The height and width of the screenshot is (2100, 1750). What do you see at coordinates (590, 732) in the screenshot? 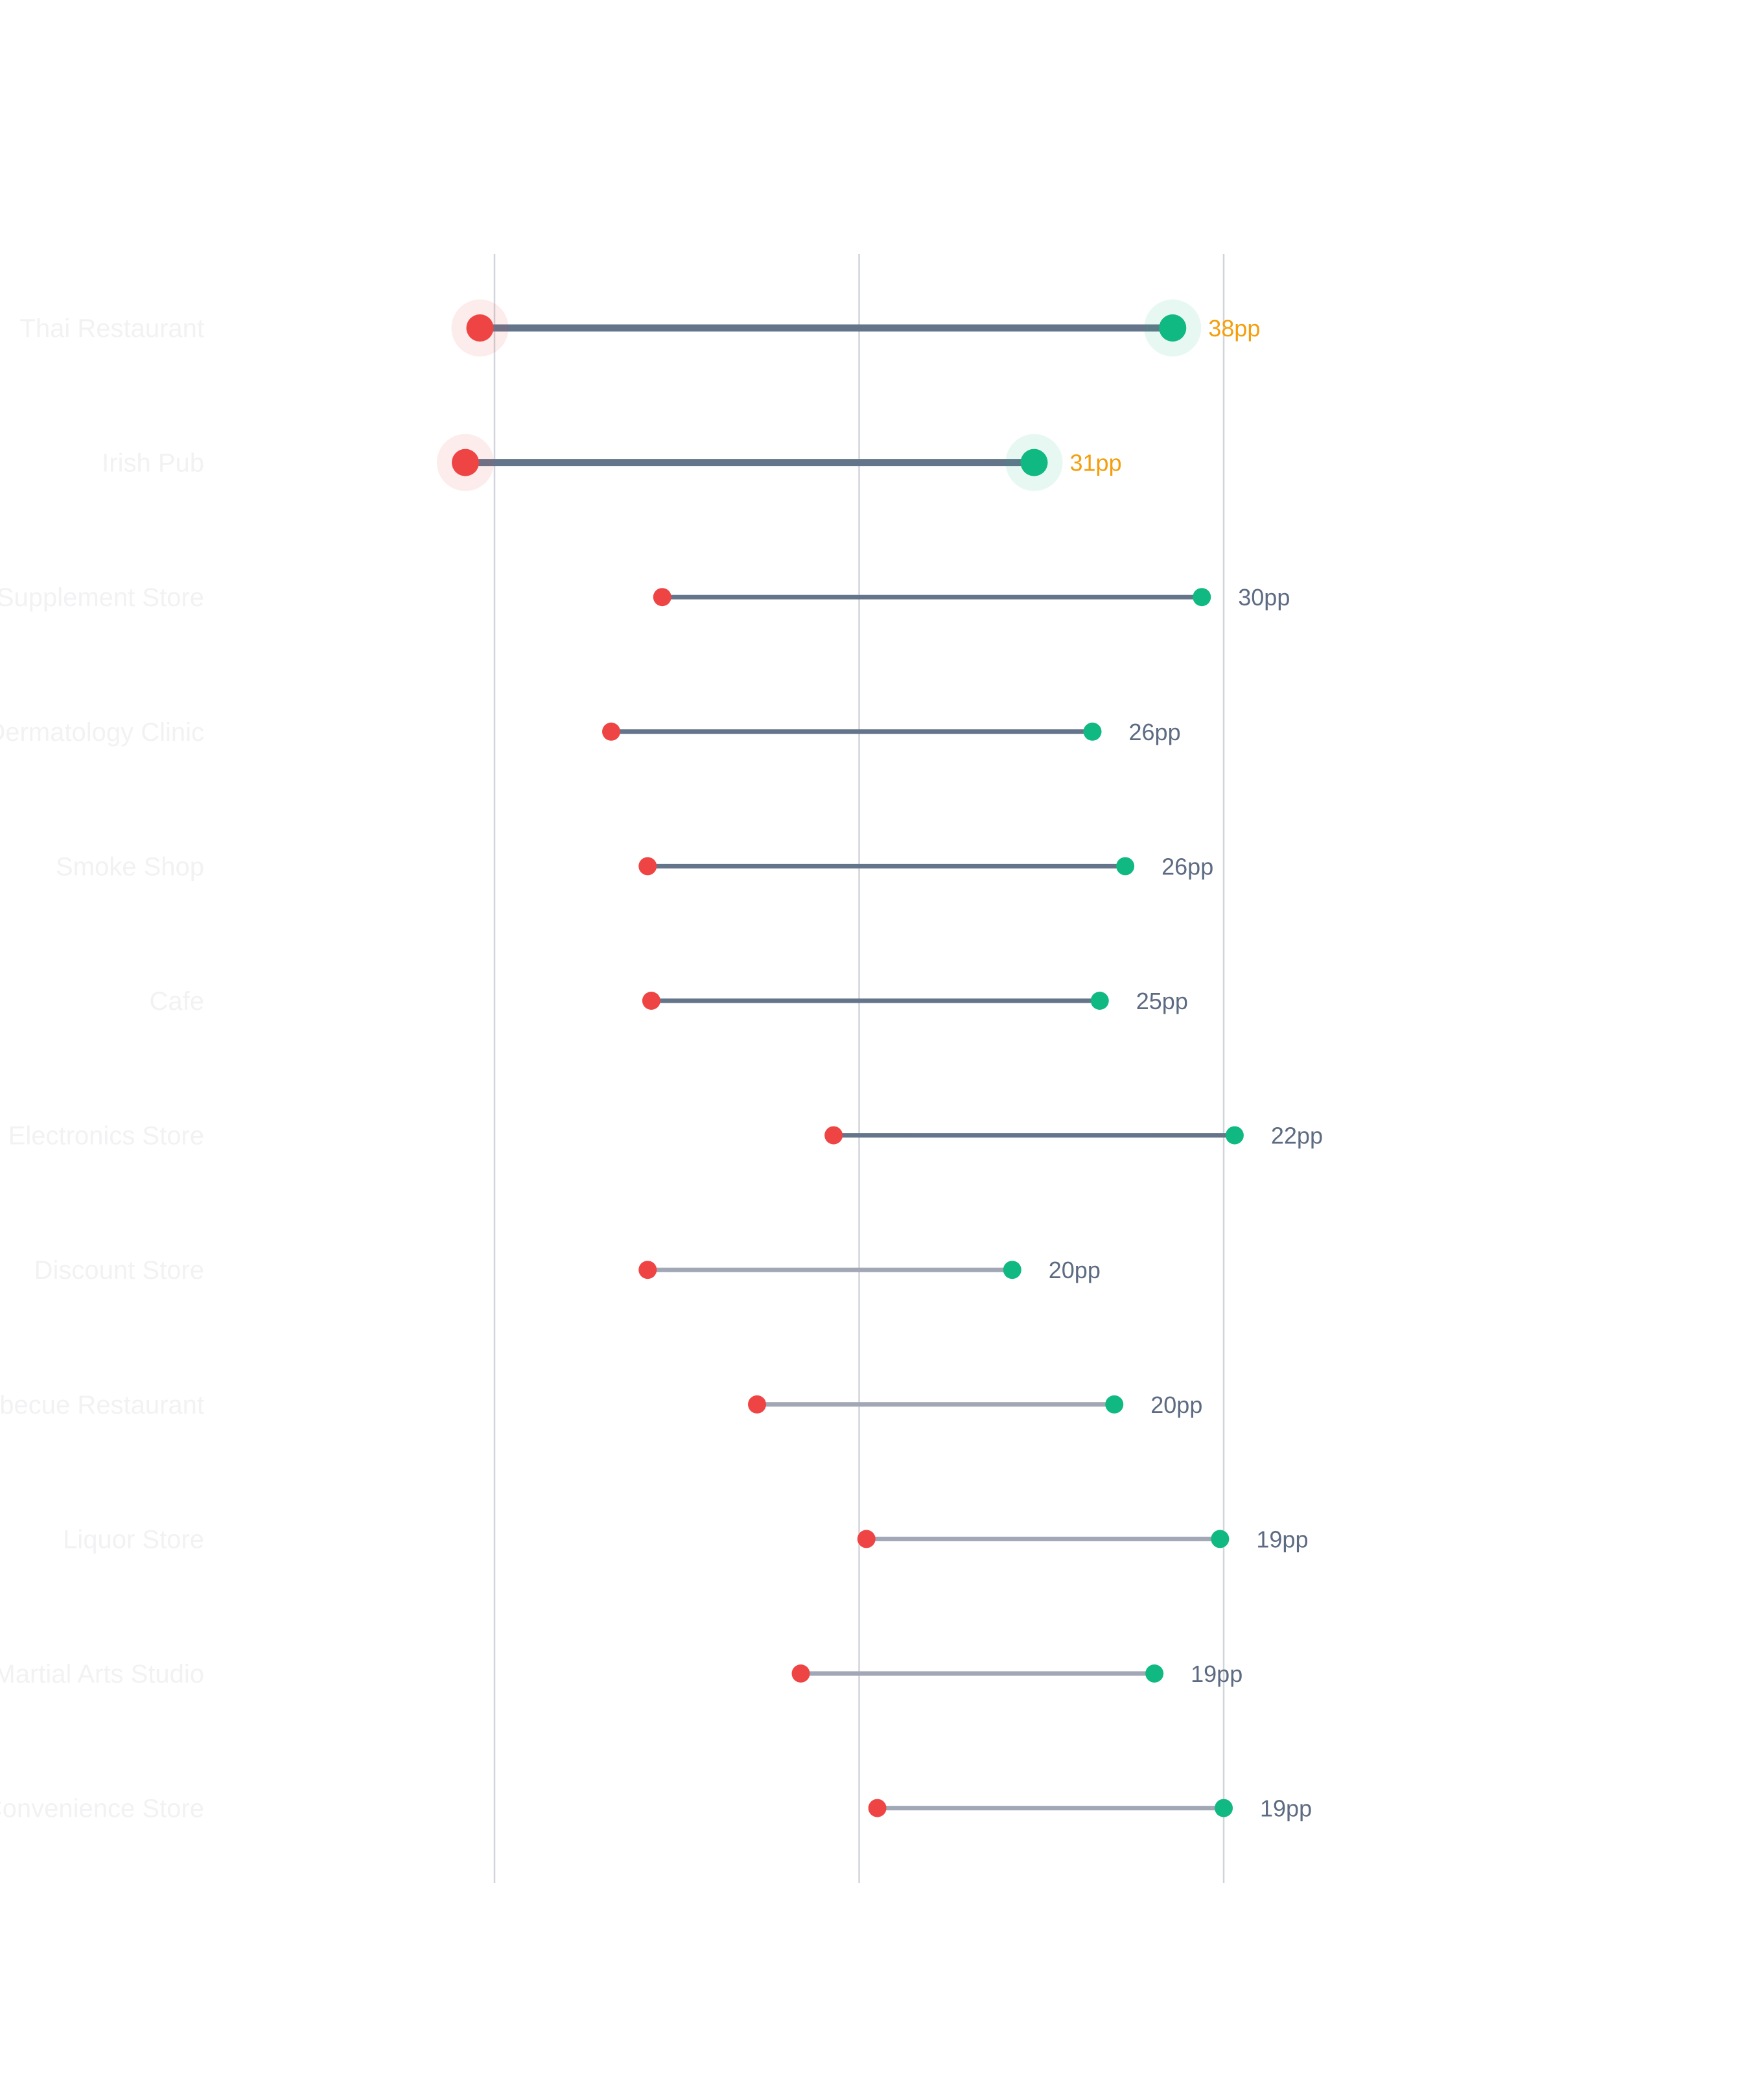
I see `dumbbell-row: Dermatology Clinic 26pp` at bounding box center [590, 732].